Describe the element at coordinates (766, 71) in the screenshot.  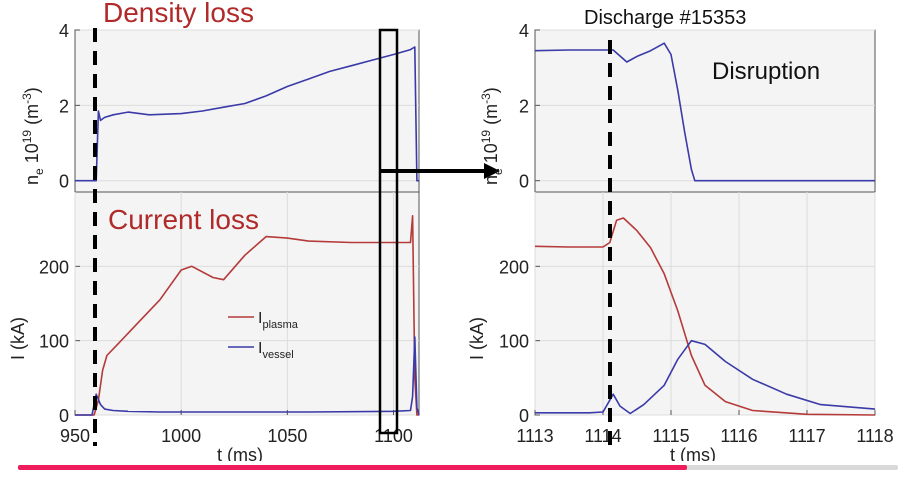
I see `disruption-label: Disruption` at that location.